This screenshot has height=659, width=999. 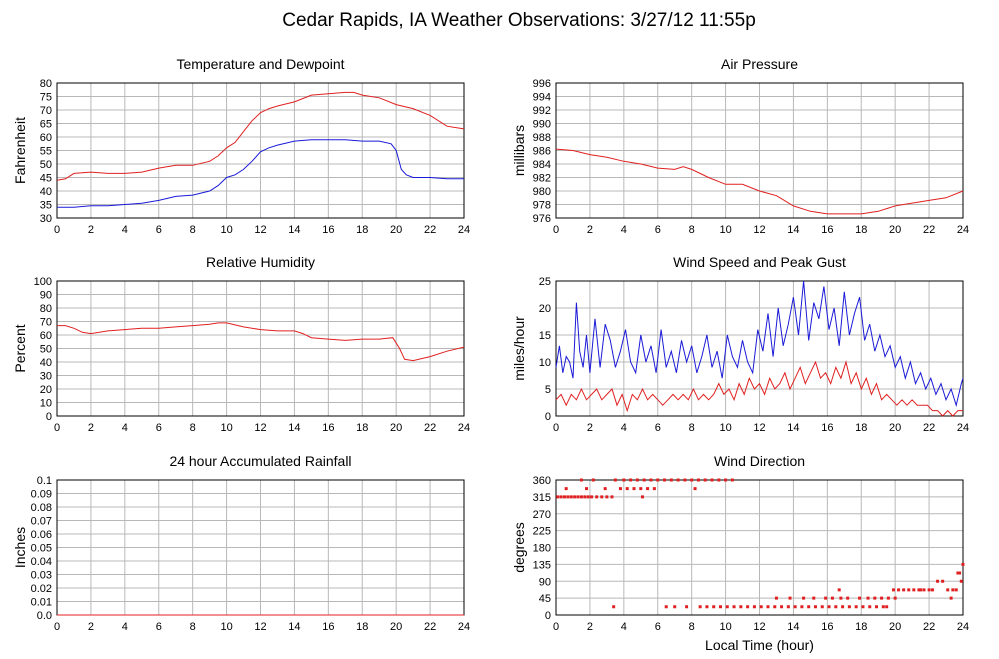 What do you see at coordinates (49, 417) in the screenshot?
I see `y-tick-label: 0` at bounding box center [49, 417].